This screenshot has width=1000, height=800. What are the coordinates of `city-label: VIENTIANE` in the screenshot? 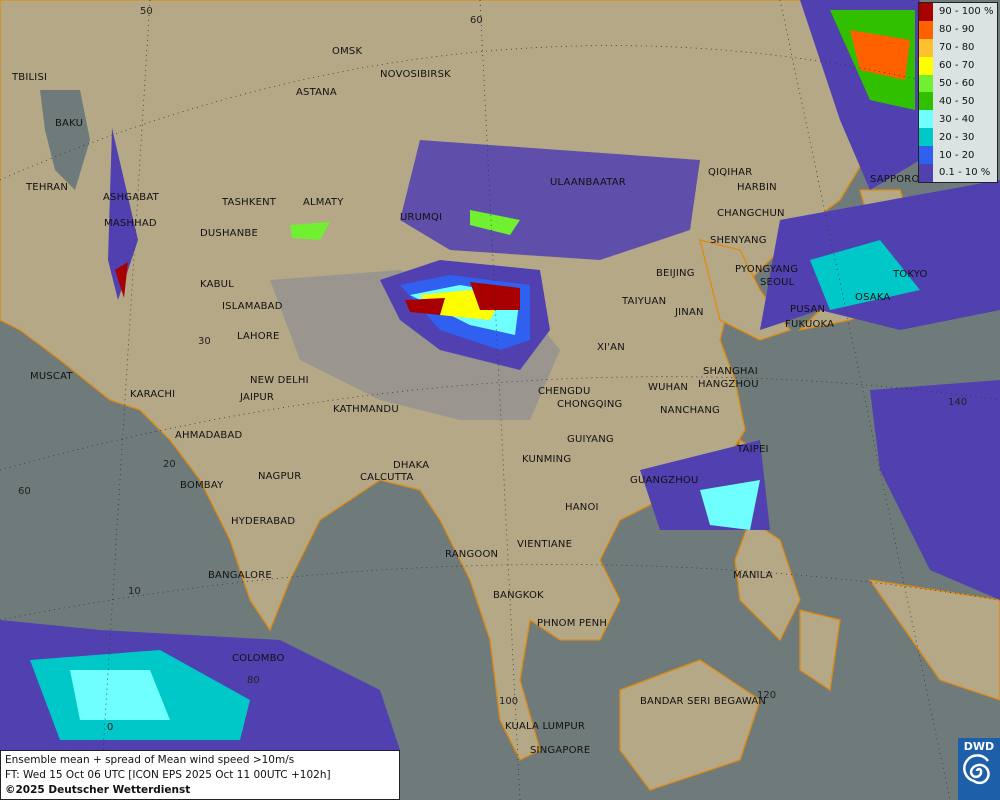 It's located at (545, 544).